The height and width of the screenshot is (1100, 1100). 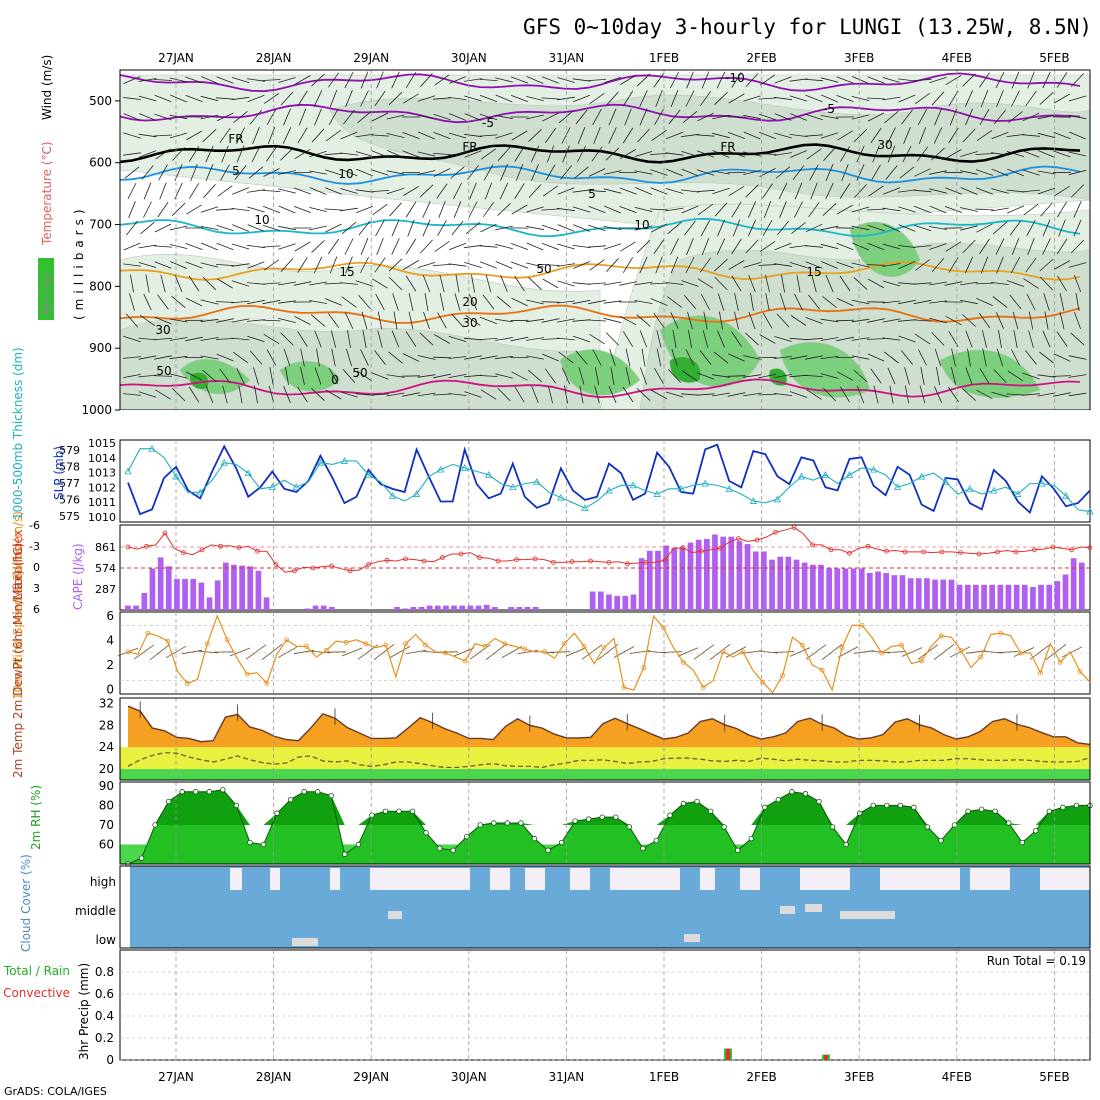 What do you see at coordinates (600, 153) in the screenshot?
I see `temperature-contour` at bounding box center [600, 153].